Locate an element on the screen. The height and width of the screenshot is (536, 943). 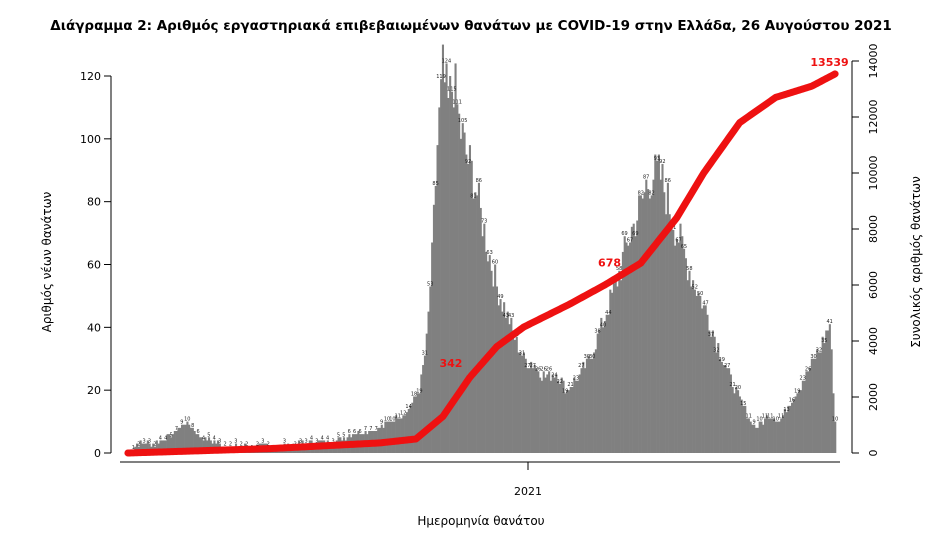
daily-bar-label: 105 is located at coordinates (463, 121).